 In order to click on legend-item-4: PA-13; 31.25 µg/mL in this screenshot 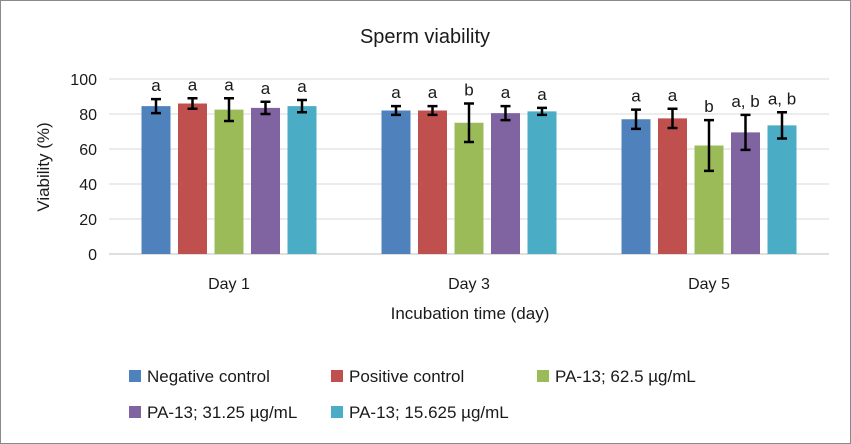, I will do `click(213, 412)`.